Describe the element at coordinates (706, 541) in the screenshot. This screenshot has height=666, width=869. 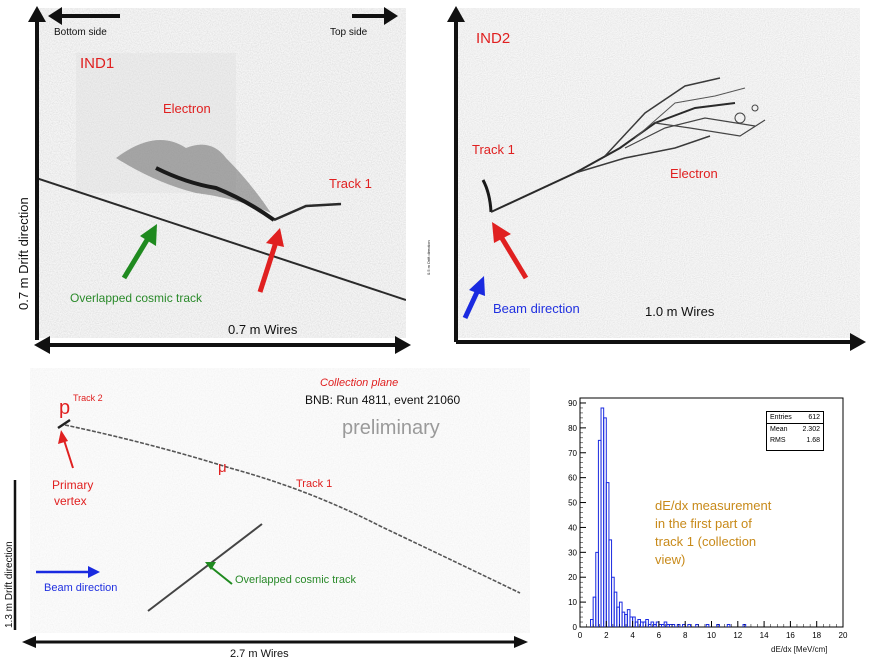
I see `caption-line: track 1 (collection` at that location.